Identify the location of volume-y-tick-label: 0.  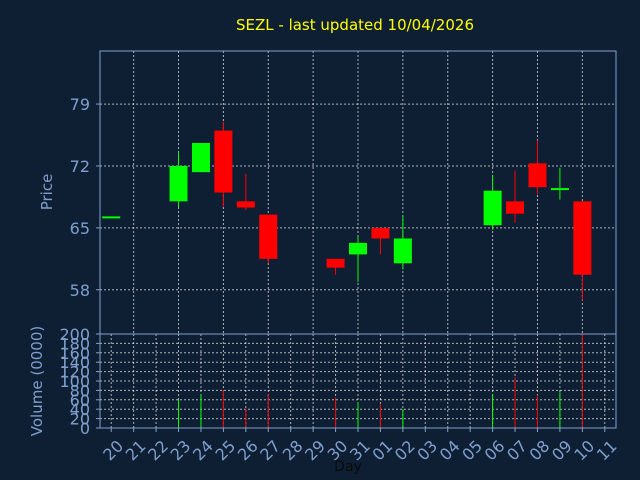
(85, 428).